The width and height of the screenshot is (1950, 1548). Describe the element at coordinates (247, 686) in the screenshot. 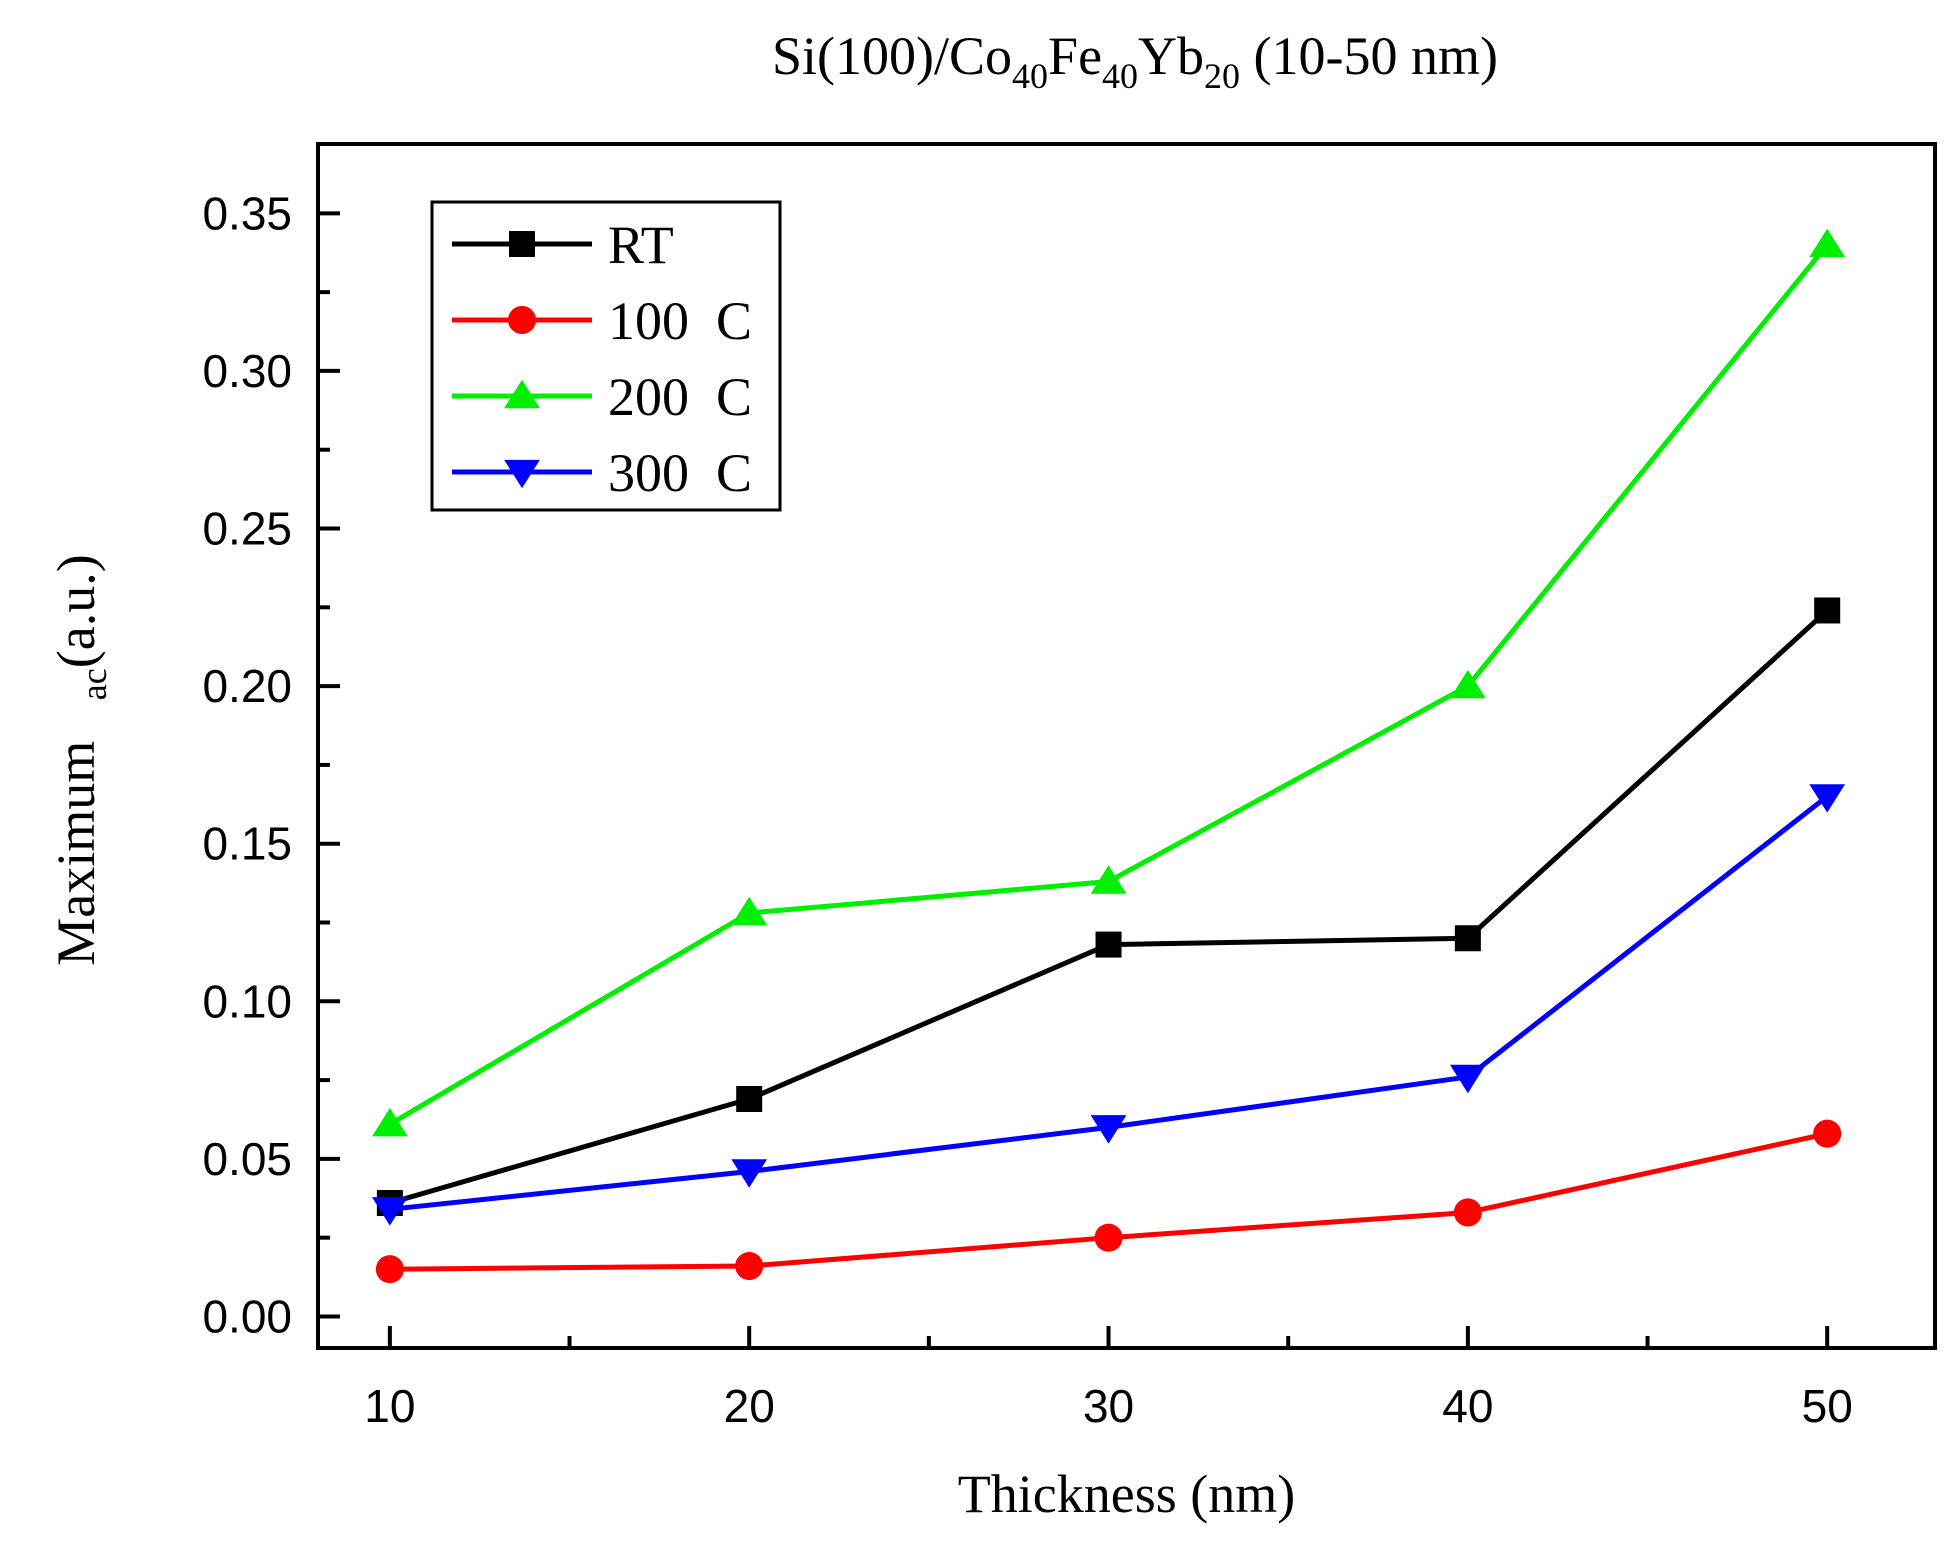

I see `y-tick-label: 0.20` at that location.